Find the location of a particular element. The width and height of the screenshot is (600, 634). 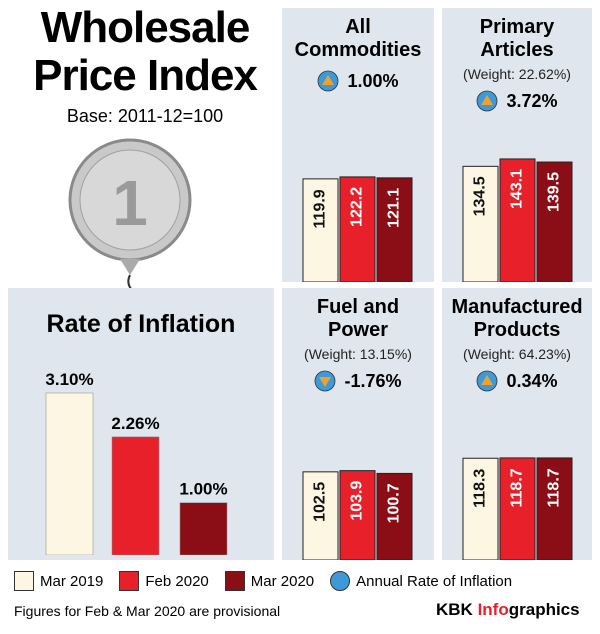

bar-area: 3.10% 2.26% 1.00% is located at coordinates (136, 462).